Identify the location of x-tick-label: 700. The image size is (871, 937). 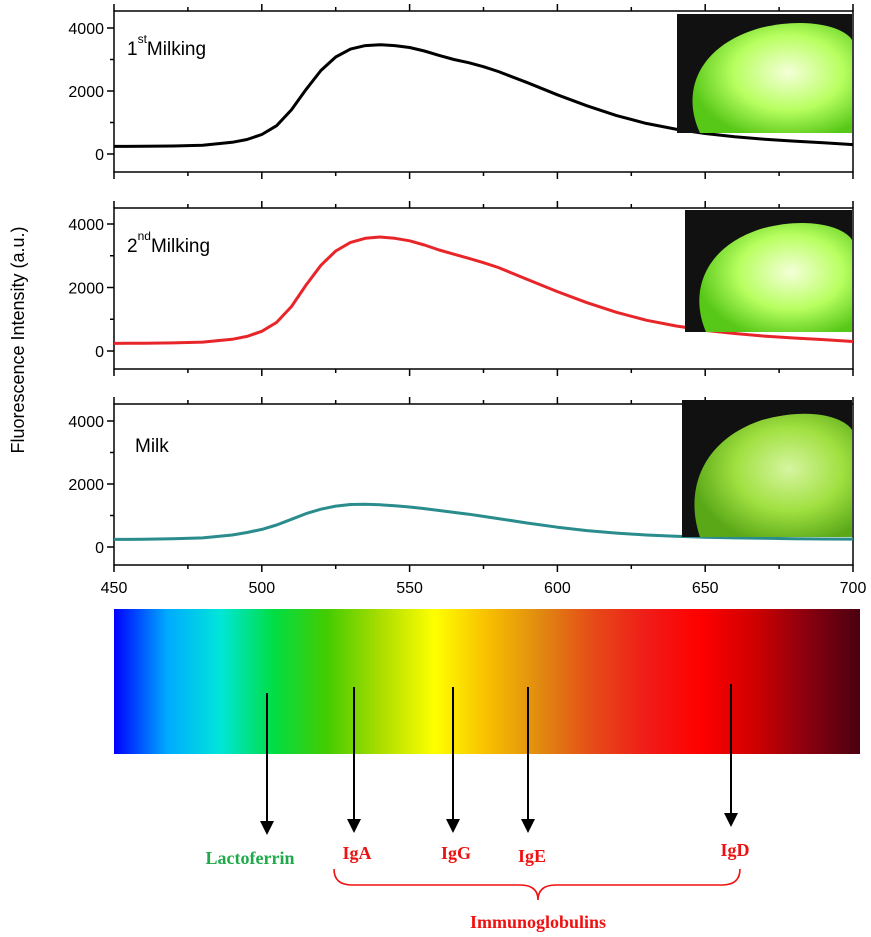
(853, 588).